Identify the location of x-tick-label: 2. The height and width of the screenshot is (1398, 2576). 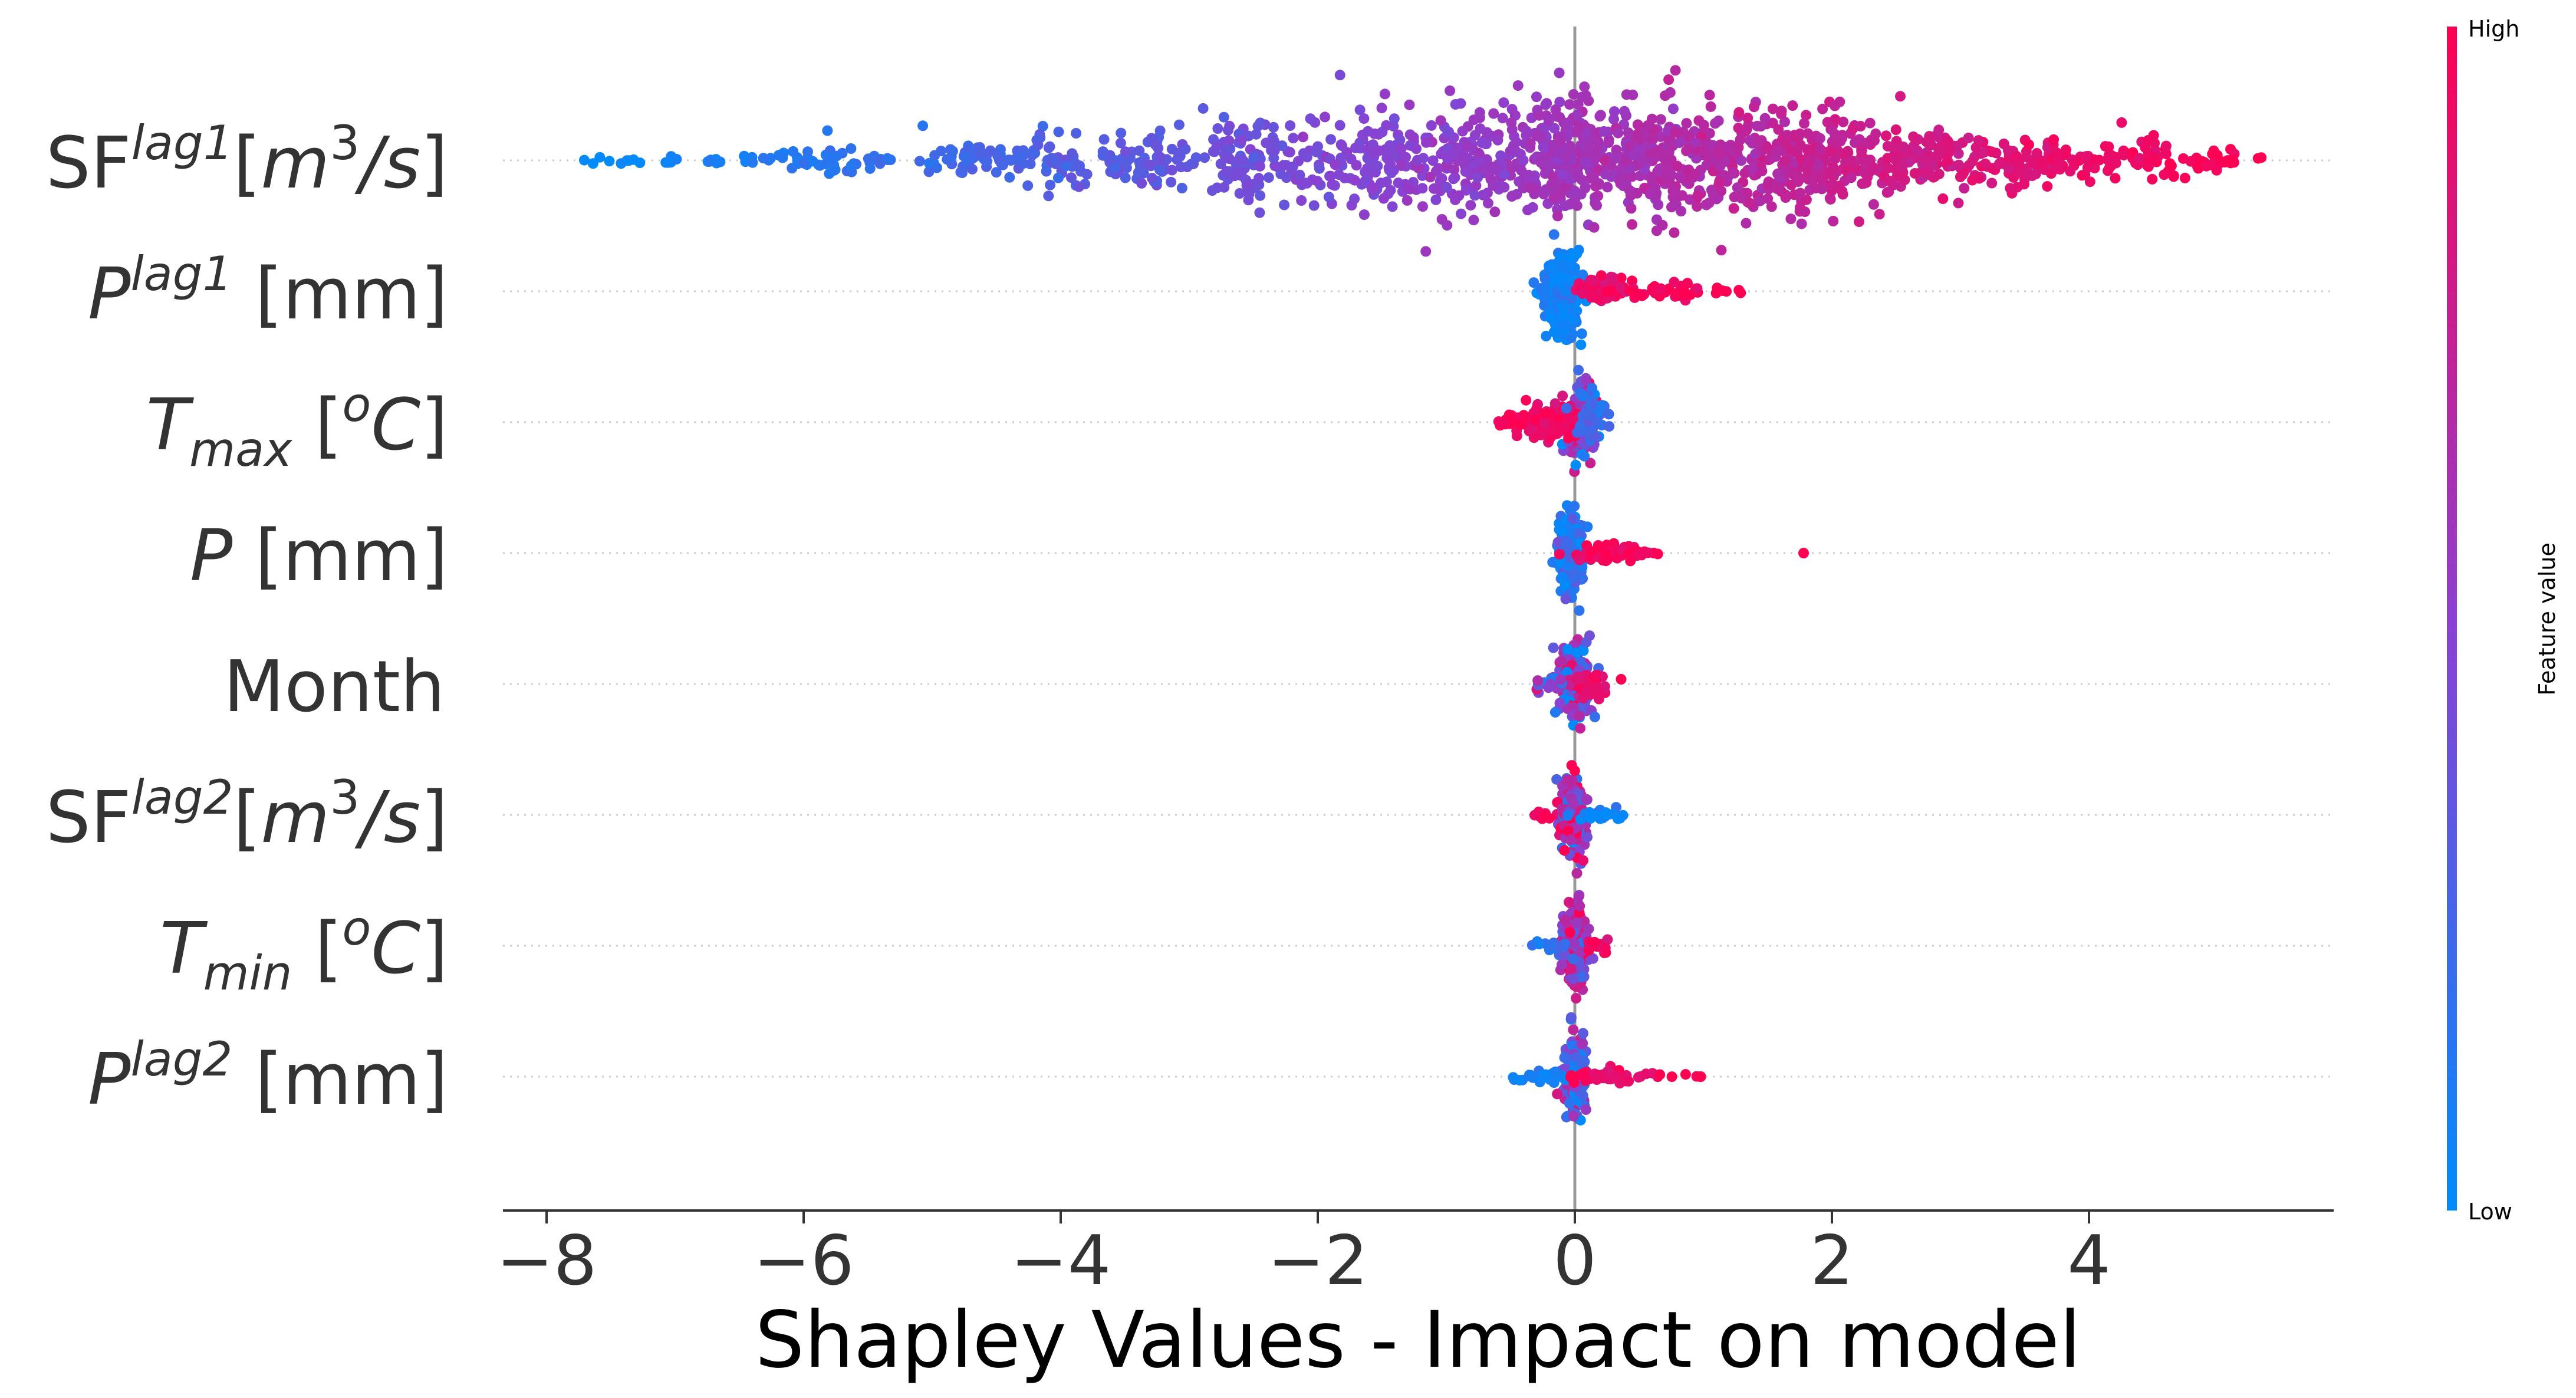
(1832, 1261).